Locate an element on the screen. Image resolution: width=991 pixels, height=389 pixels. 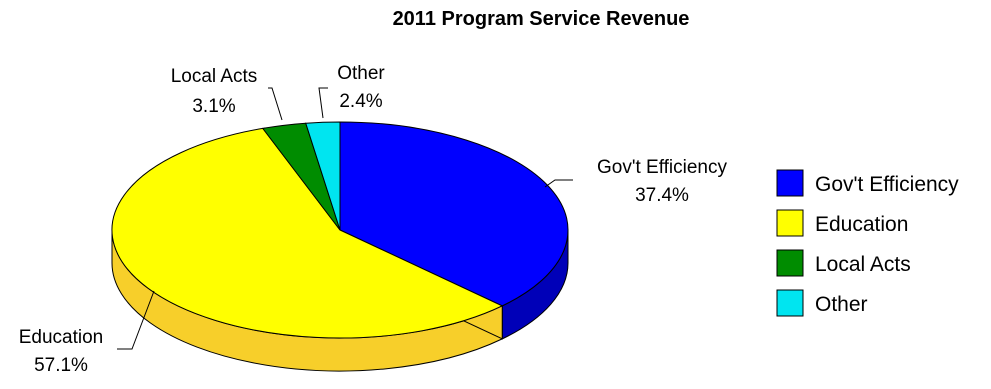
legend-swatch-gov-t-efficiency is located at coordinates (790, 183).